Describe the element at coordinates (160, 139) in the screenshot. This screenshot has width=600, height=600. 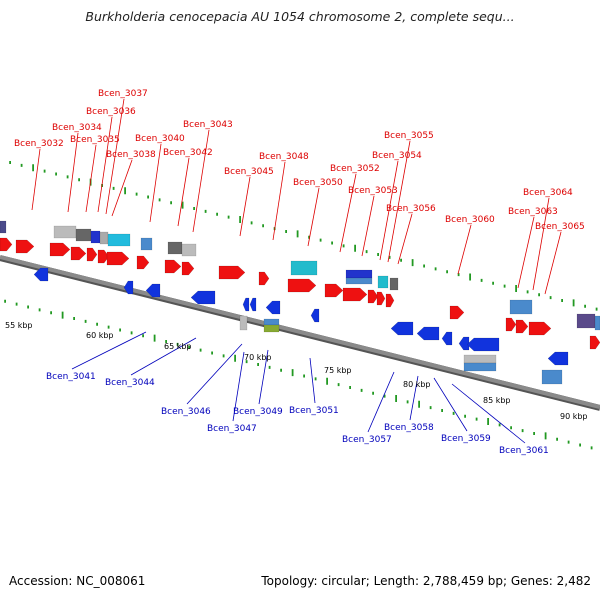
I see `forward-gene-label: Bcen_3040` at that location.